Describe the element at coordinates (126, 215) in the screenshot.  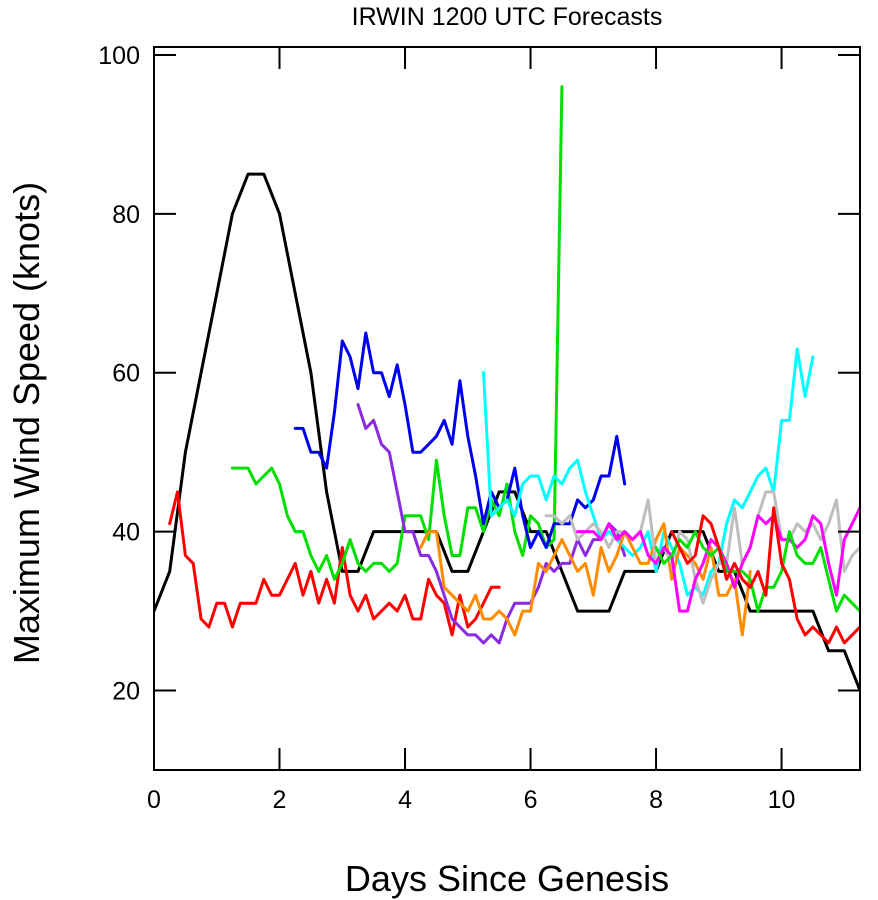
I see `y-tick-label: 80` at that location.